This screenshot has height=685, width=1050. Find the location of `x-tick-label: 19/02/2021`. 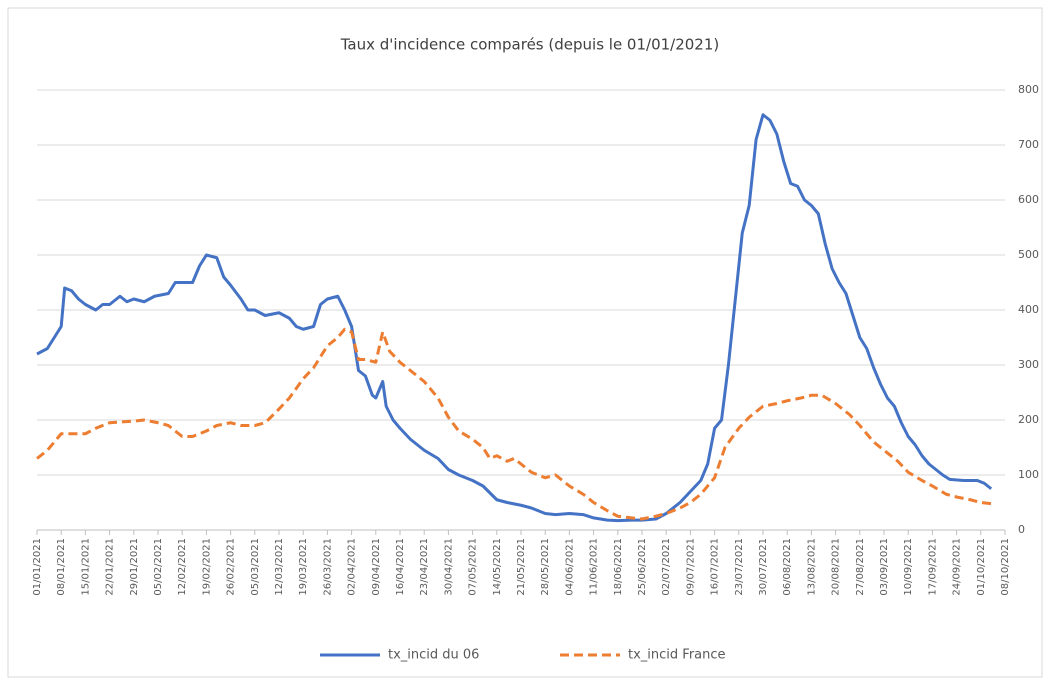

x-tick-label: 19/02/2021 is located at coordinates (206, 567).